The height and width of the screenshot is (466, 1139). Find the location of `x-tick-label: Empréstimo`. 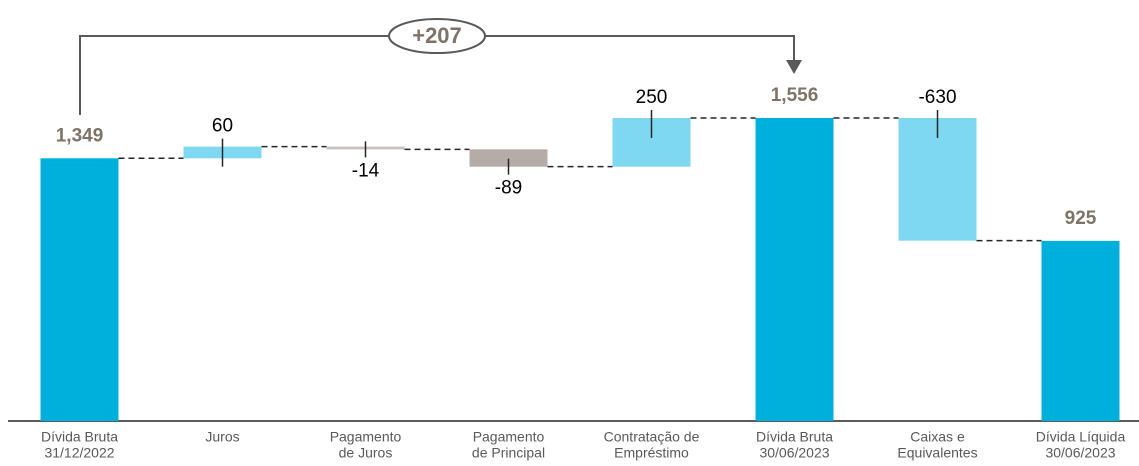

x-tick-label: Empréstimo is located at coordinates (651, 453).